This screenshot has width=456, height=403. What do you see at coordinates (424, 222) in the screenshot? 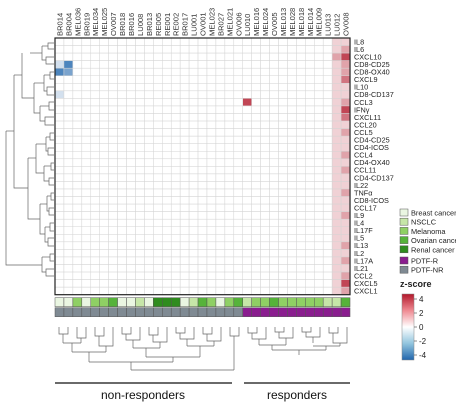
I see `legend-label: NSCLC` at bounding box center [424, 222].